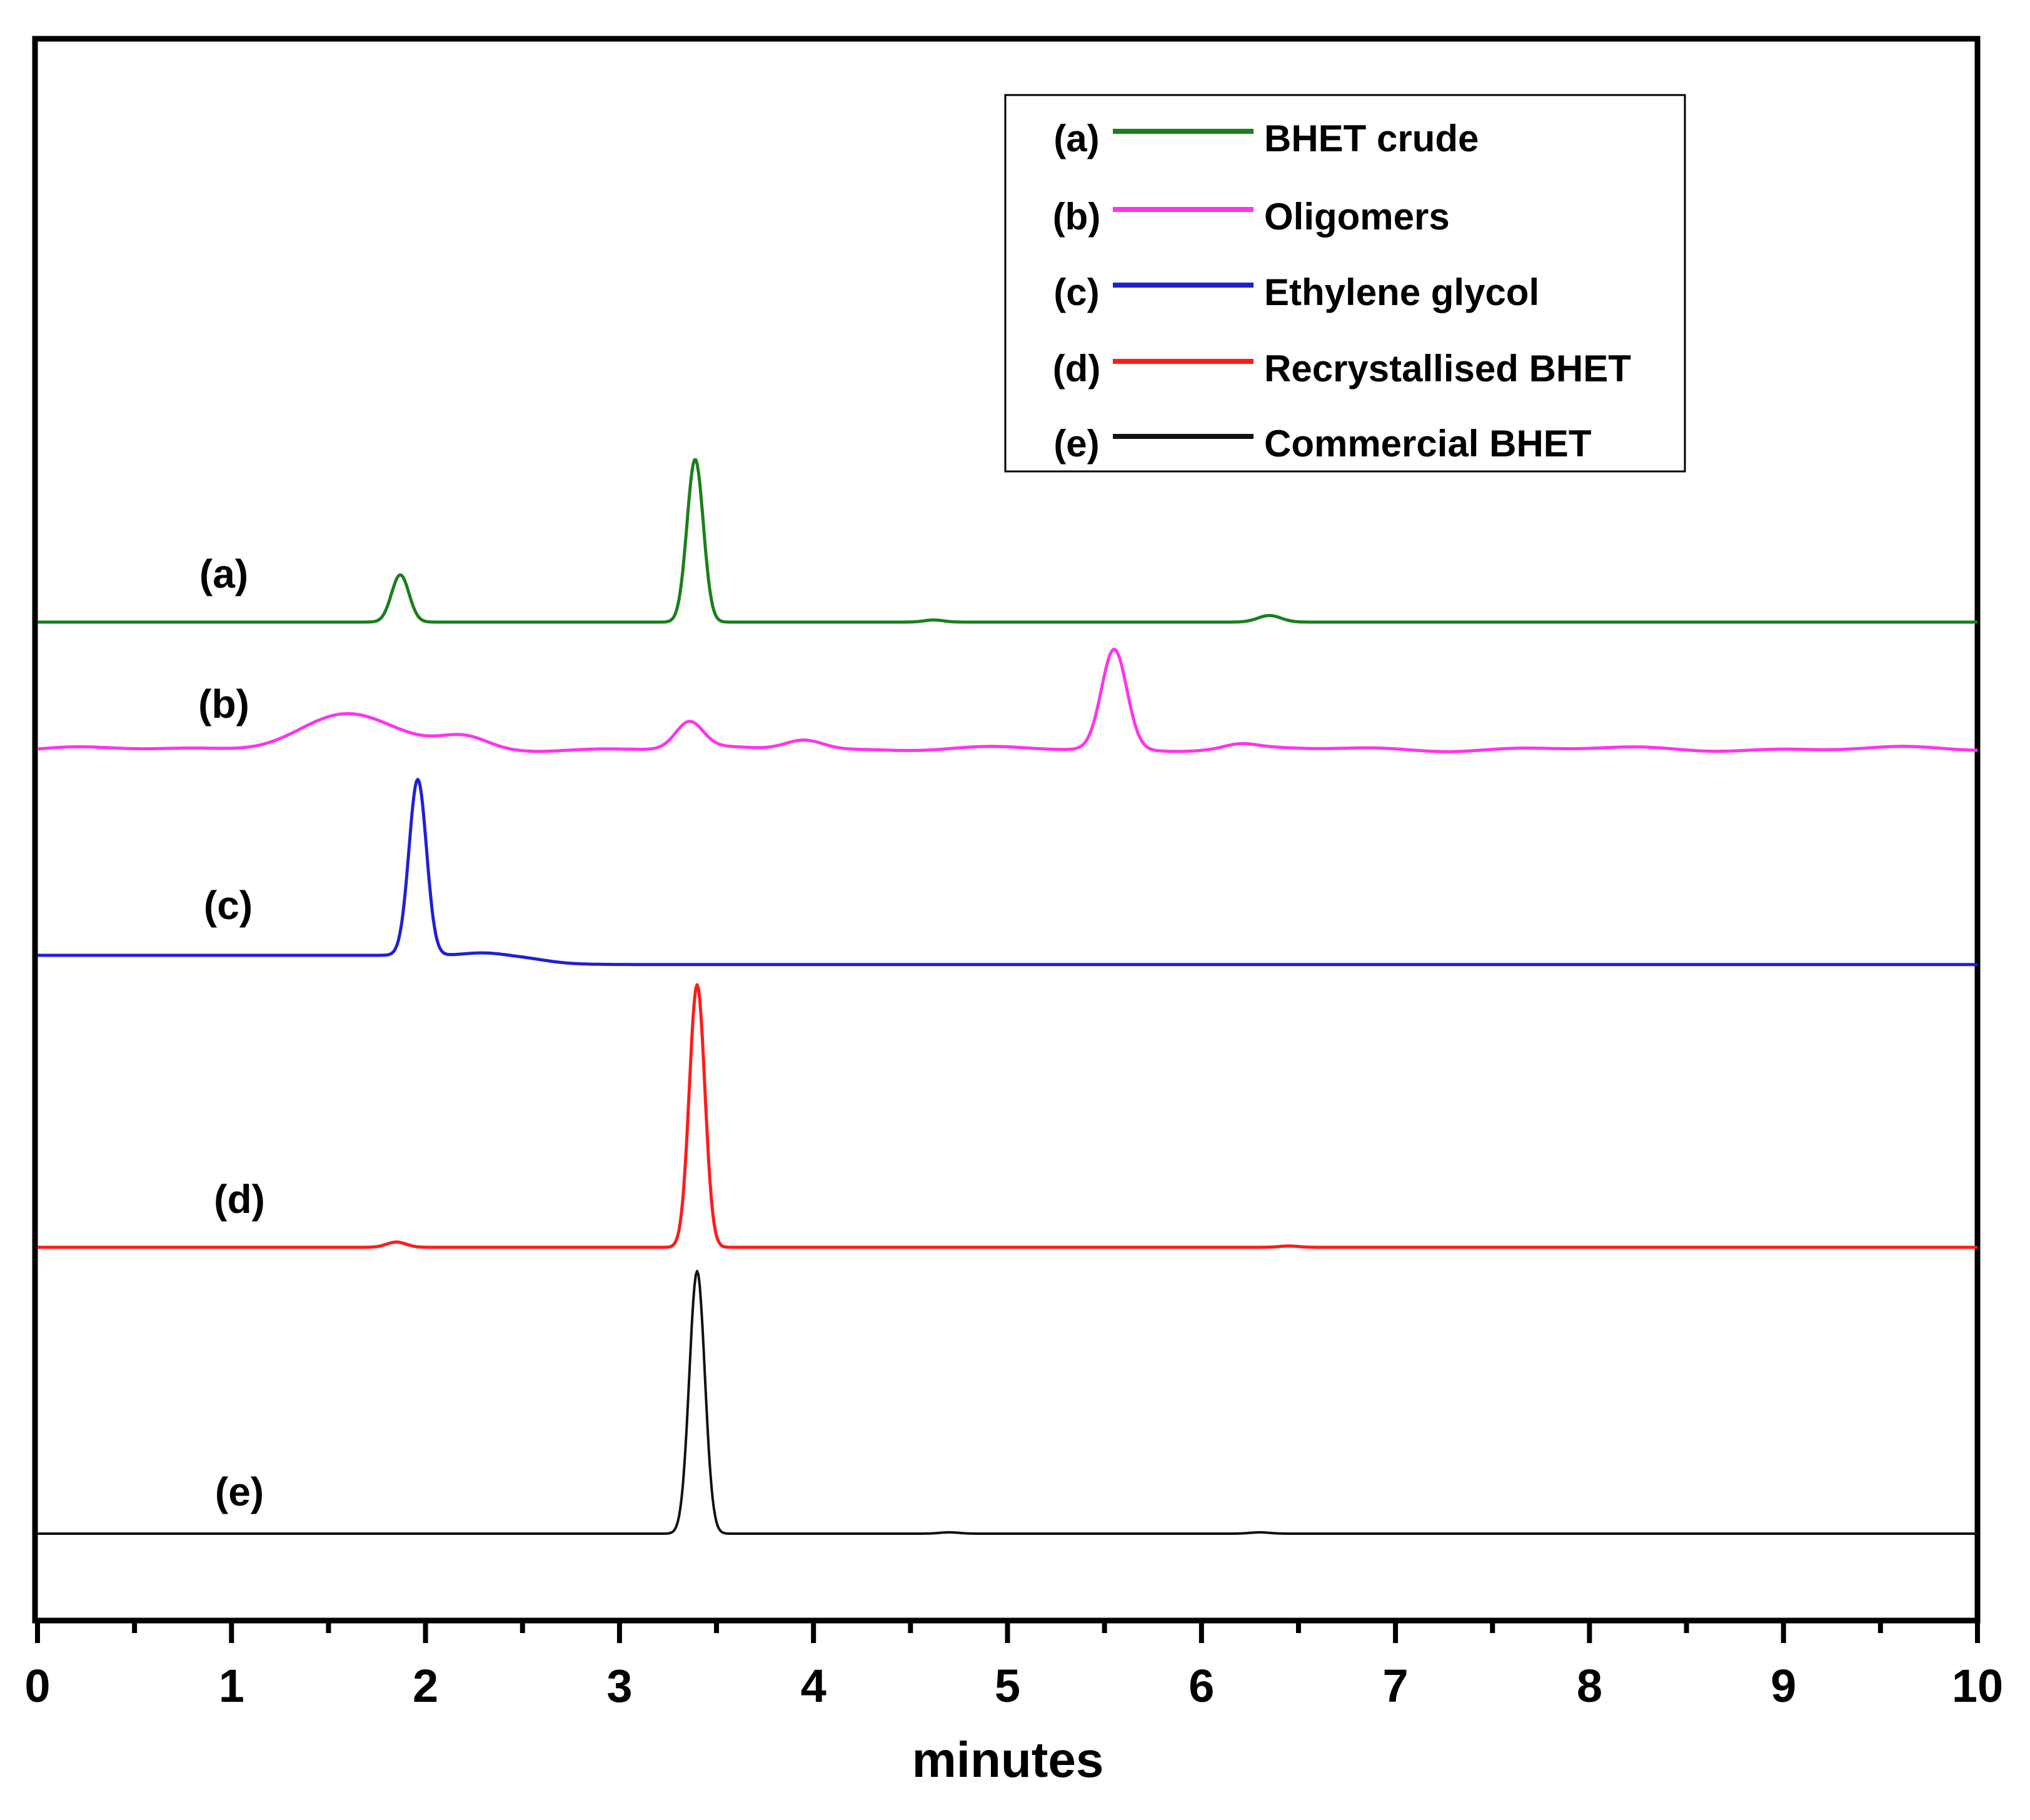 The width and height of the screenshot is (2030, 1820). What do you see at coordinates (814, 1686) in the screenshot?
I see `x-tick-label: 4` at bounding box center [814, 1686].